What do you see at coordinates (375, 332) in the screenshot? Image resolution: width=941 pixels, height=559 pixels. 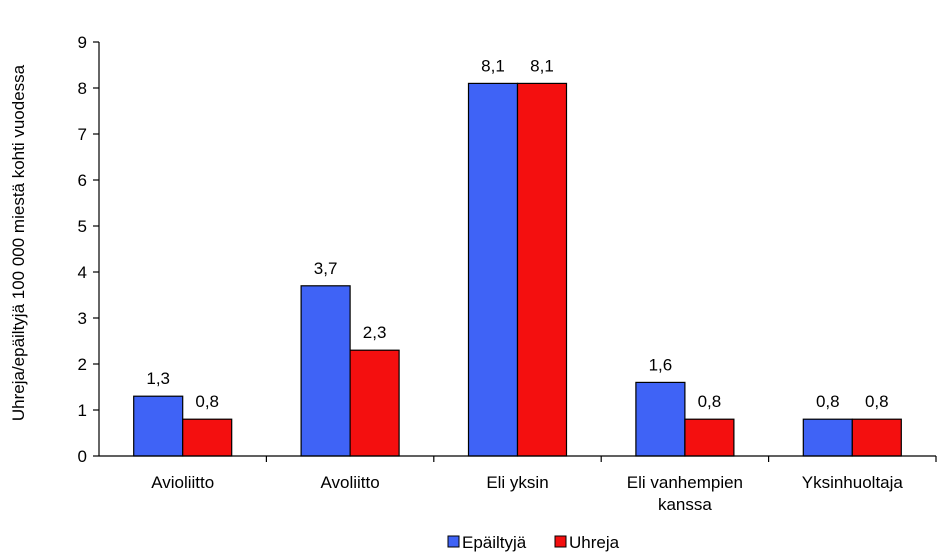 I see `data-label: 2,3` at bounding box center [375, 332].